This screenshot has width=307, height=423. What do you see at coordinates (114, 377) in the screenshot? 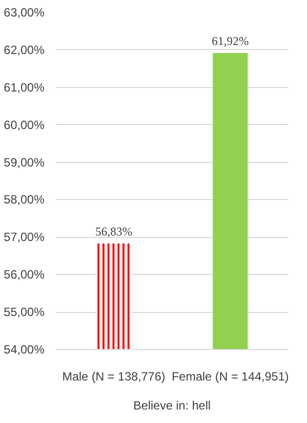
I see `x-tick-label: Male (N = 138,776)` at bounding box center [114, 377].